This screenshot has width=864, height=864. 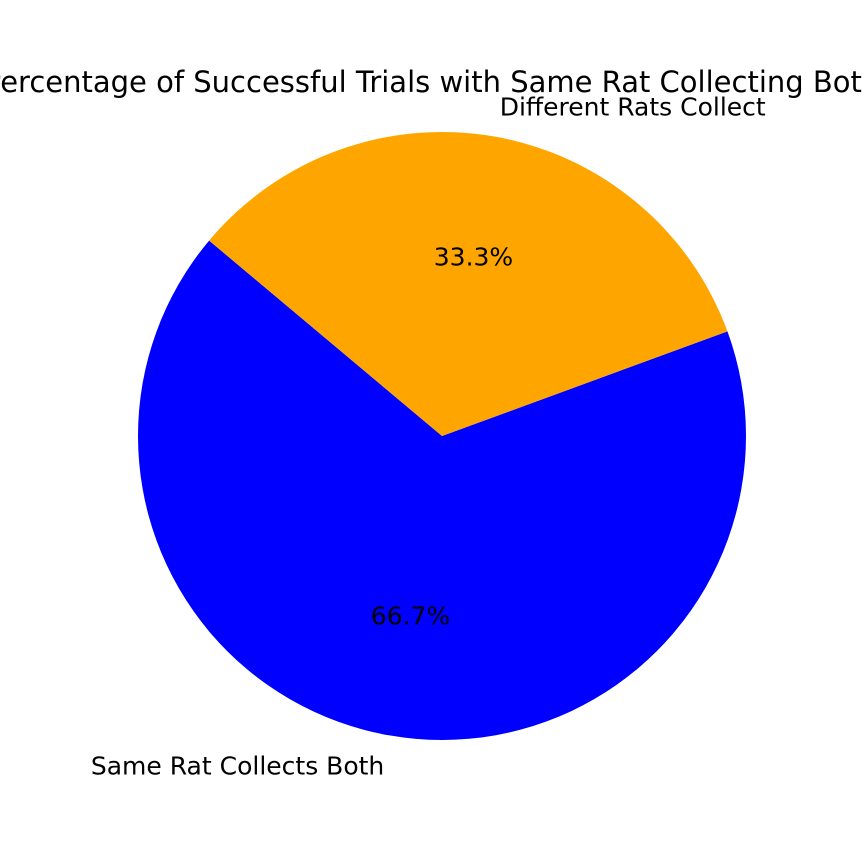 What do you see at coordinates (237, 765) in the screenshot?
I see `pie-category-label-0: Same Rat Collects Both` at bounding box center [237, 765].